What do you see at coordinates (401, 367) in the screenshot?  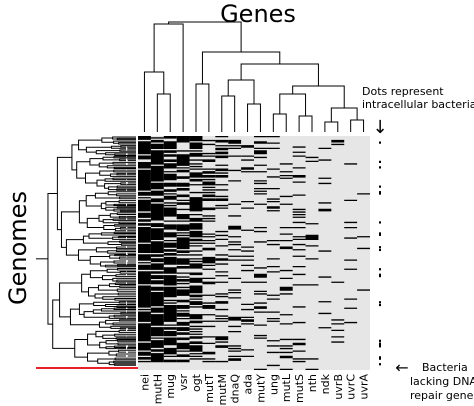 I see `arrow-left-icon: ←` at bounding box center [401, 367].